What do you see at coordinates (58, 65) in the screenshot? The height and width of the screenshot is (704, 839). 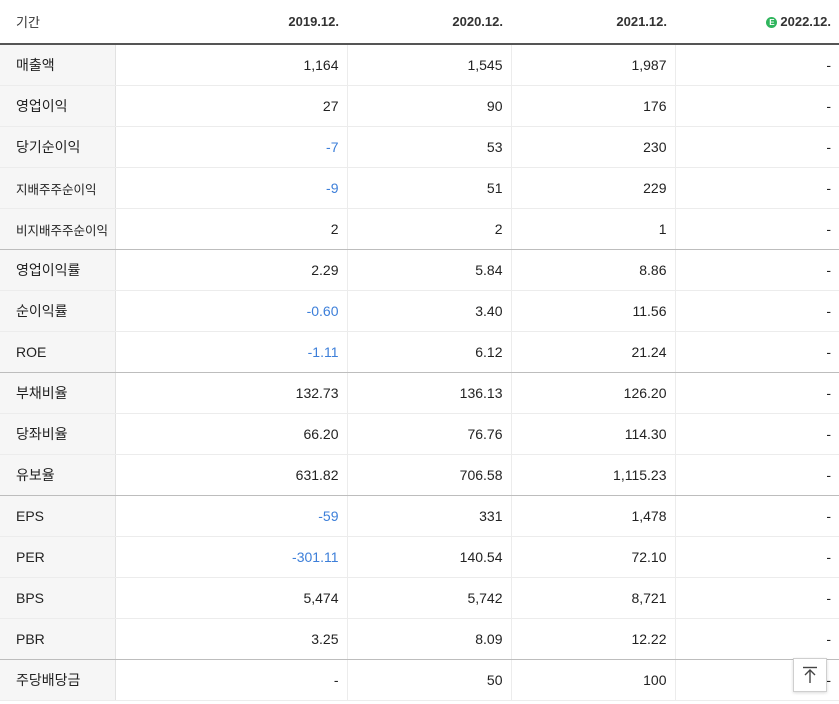 I see `row-label: 매출액` at bounding box center [58, 65].